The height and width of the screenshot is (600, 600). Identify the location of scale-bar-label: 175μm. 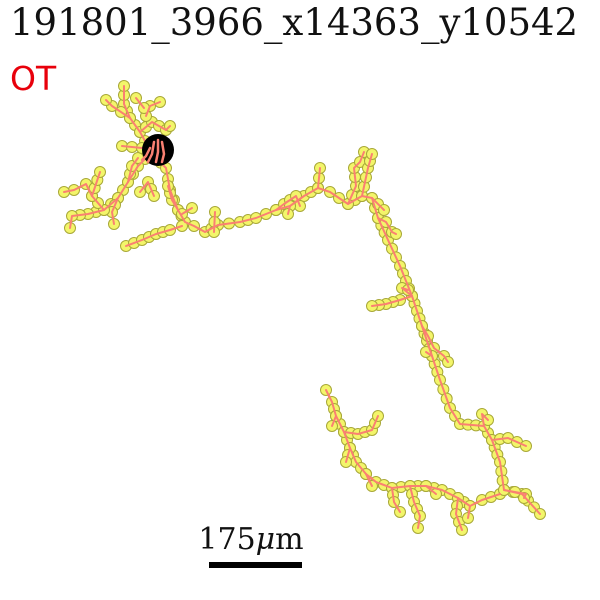
(251, 540).